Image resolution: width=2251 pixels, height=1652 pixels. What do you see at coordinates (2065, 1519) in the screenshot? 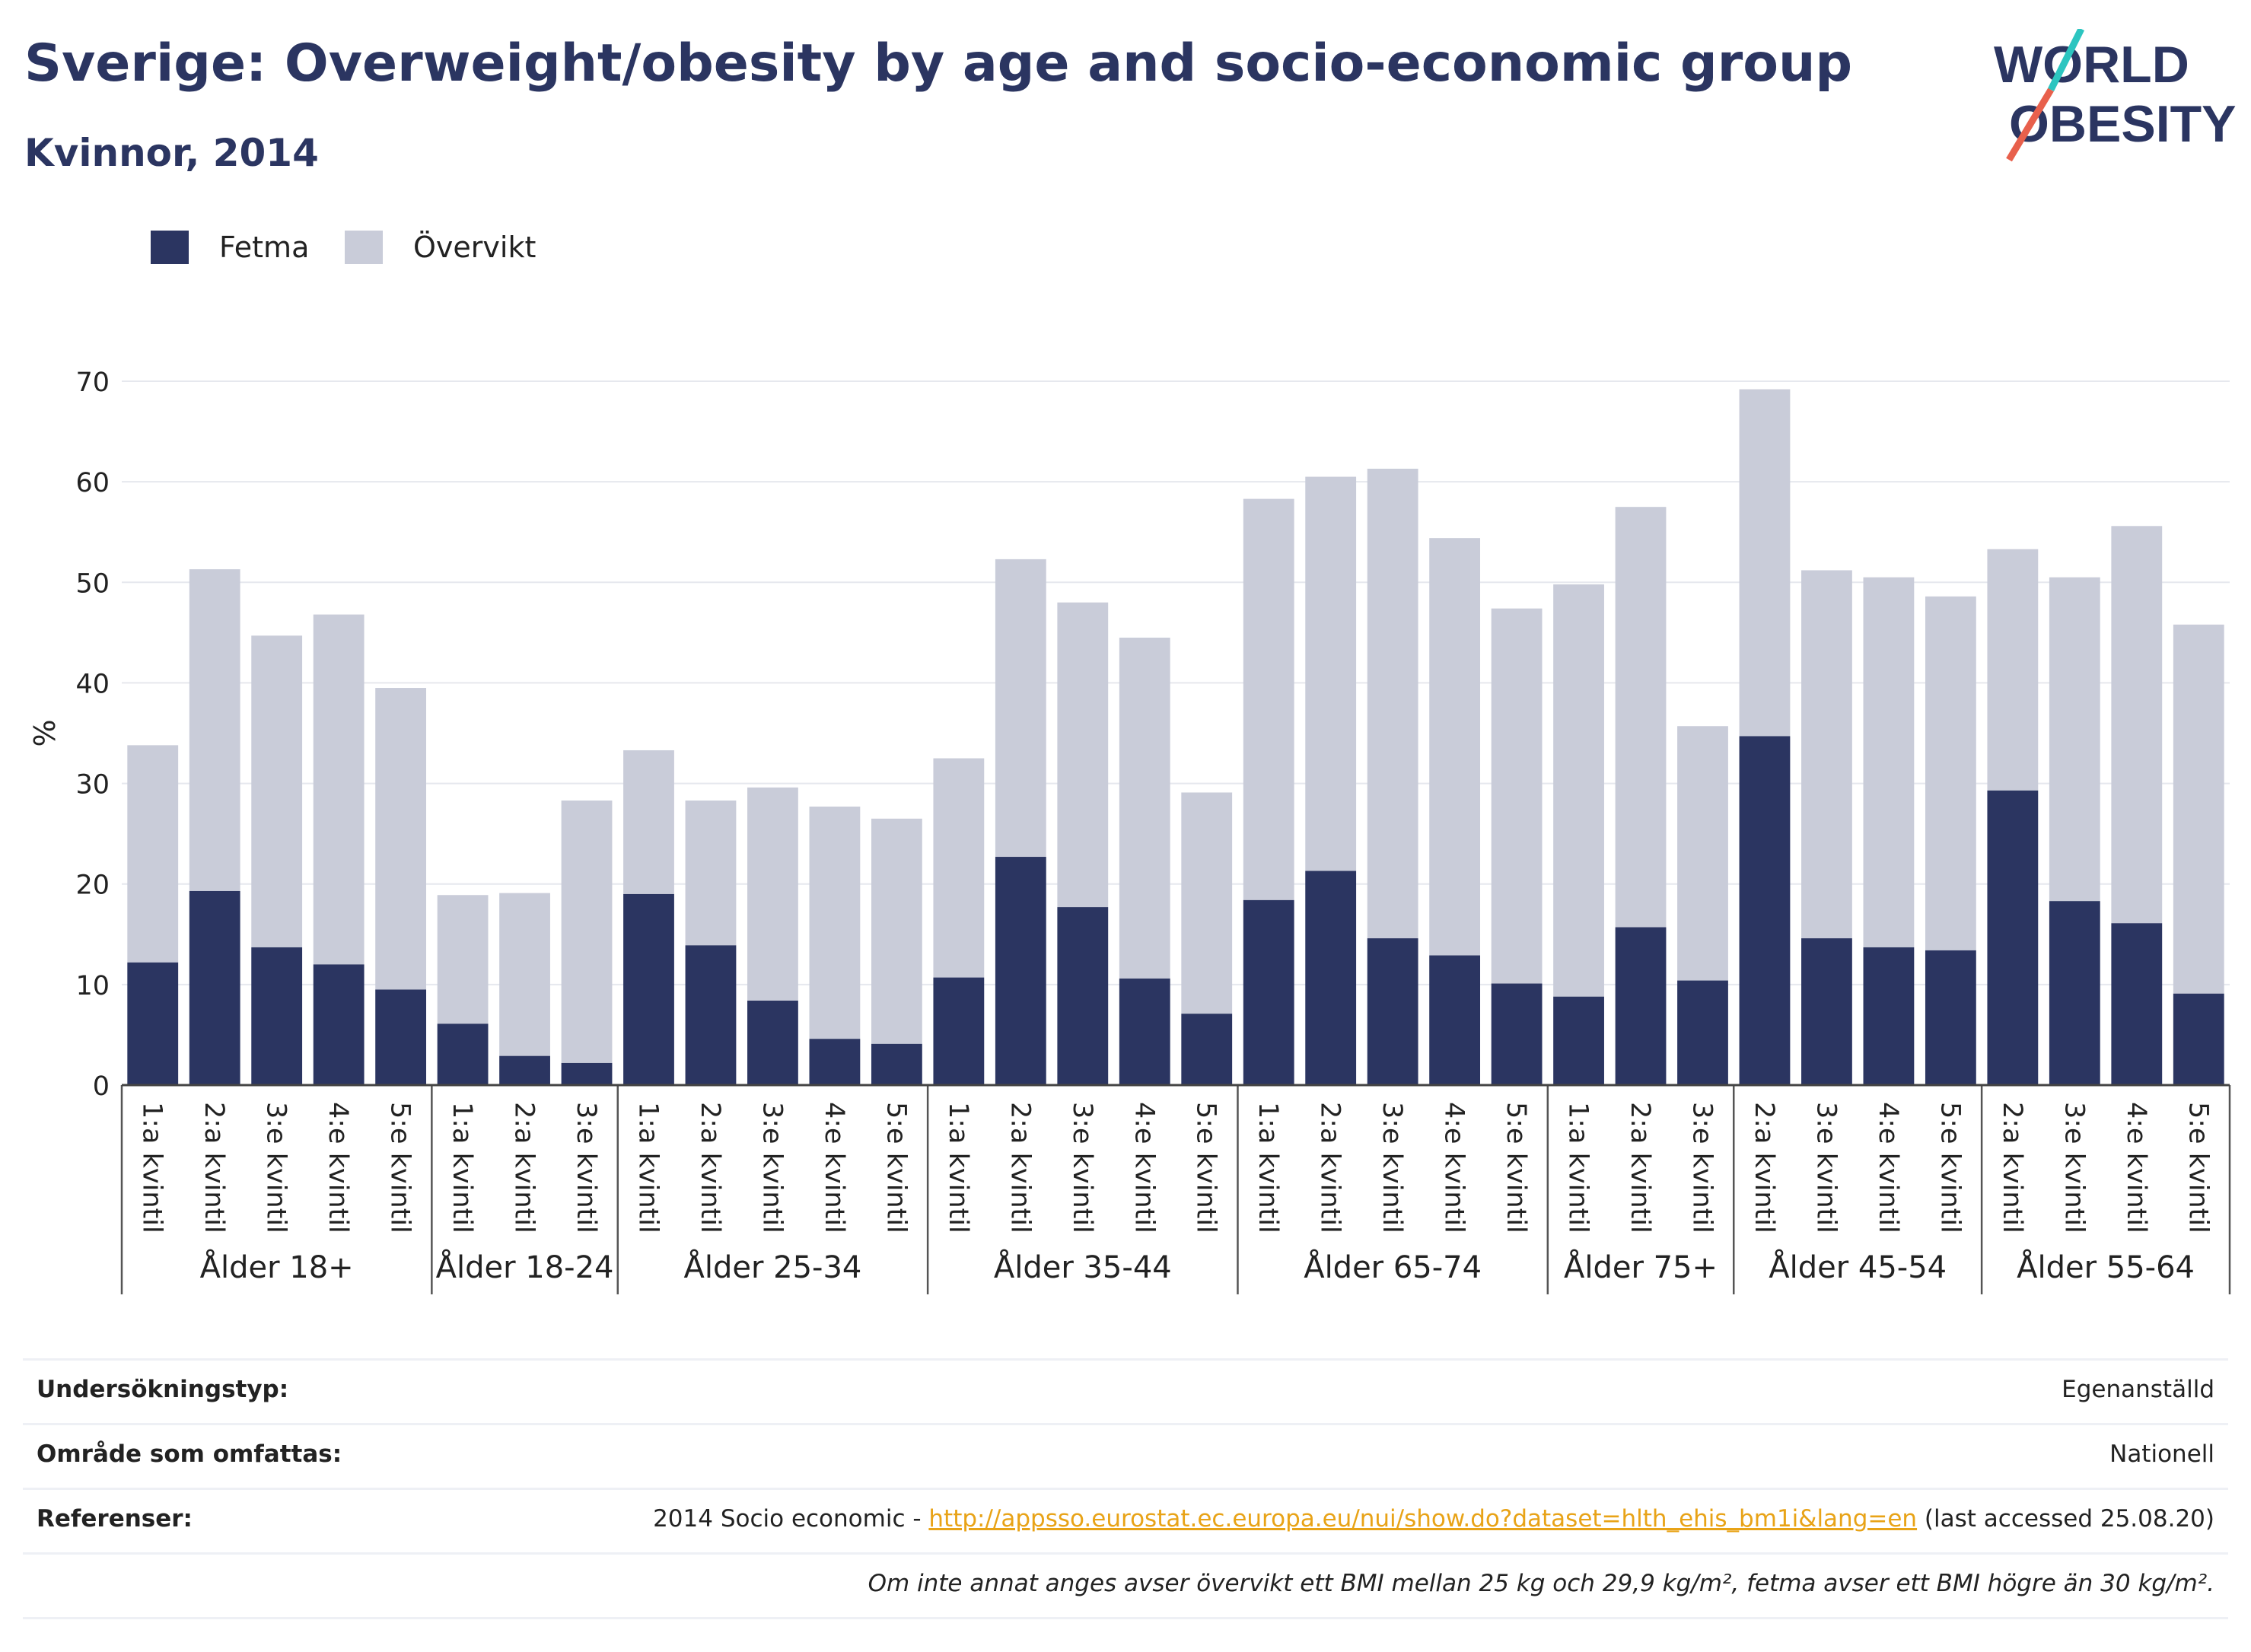
I see `reference-suffix: (last accessed 25.08.20)` at bounding box center [2065, 1519].